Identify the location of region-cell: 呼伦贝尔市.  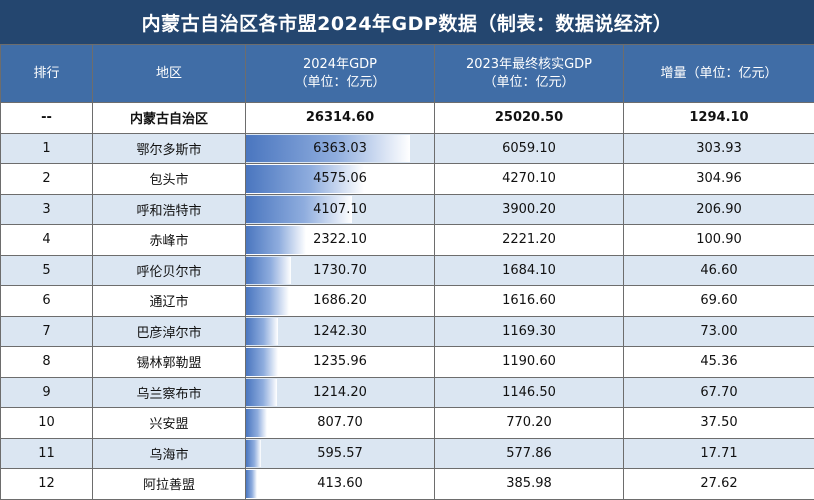
(169, 270).